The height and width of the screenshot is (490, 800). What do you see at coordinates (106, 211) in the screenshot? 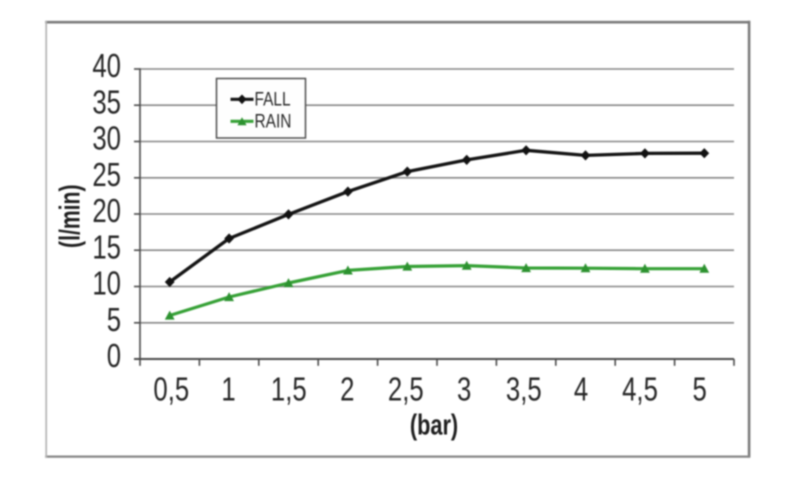
I see `svg-text: 20` at bounding box center [106, 211].